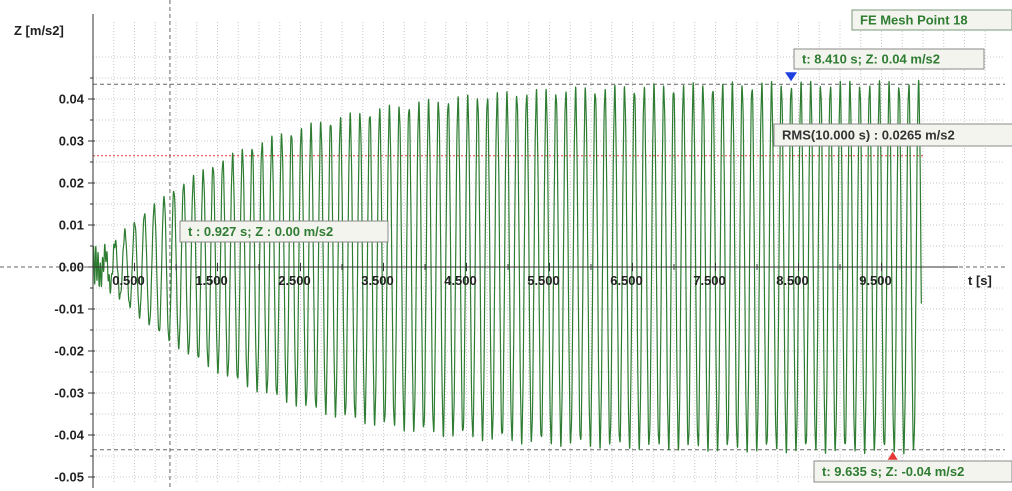 The height and width of the screenshot is (491, 1012). Describe the element at coordinates (791, 77) in the screenshot. I see `max-marker-triangle` at that location.